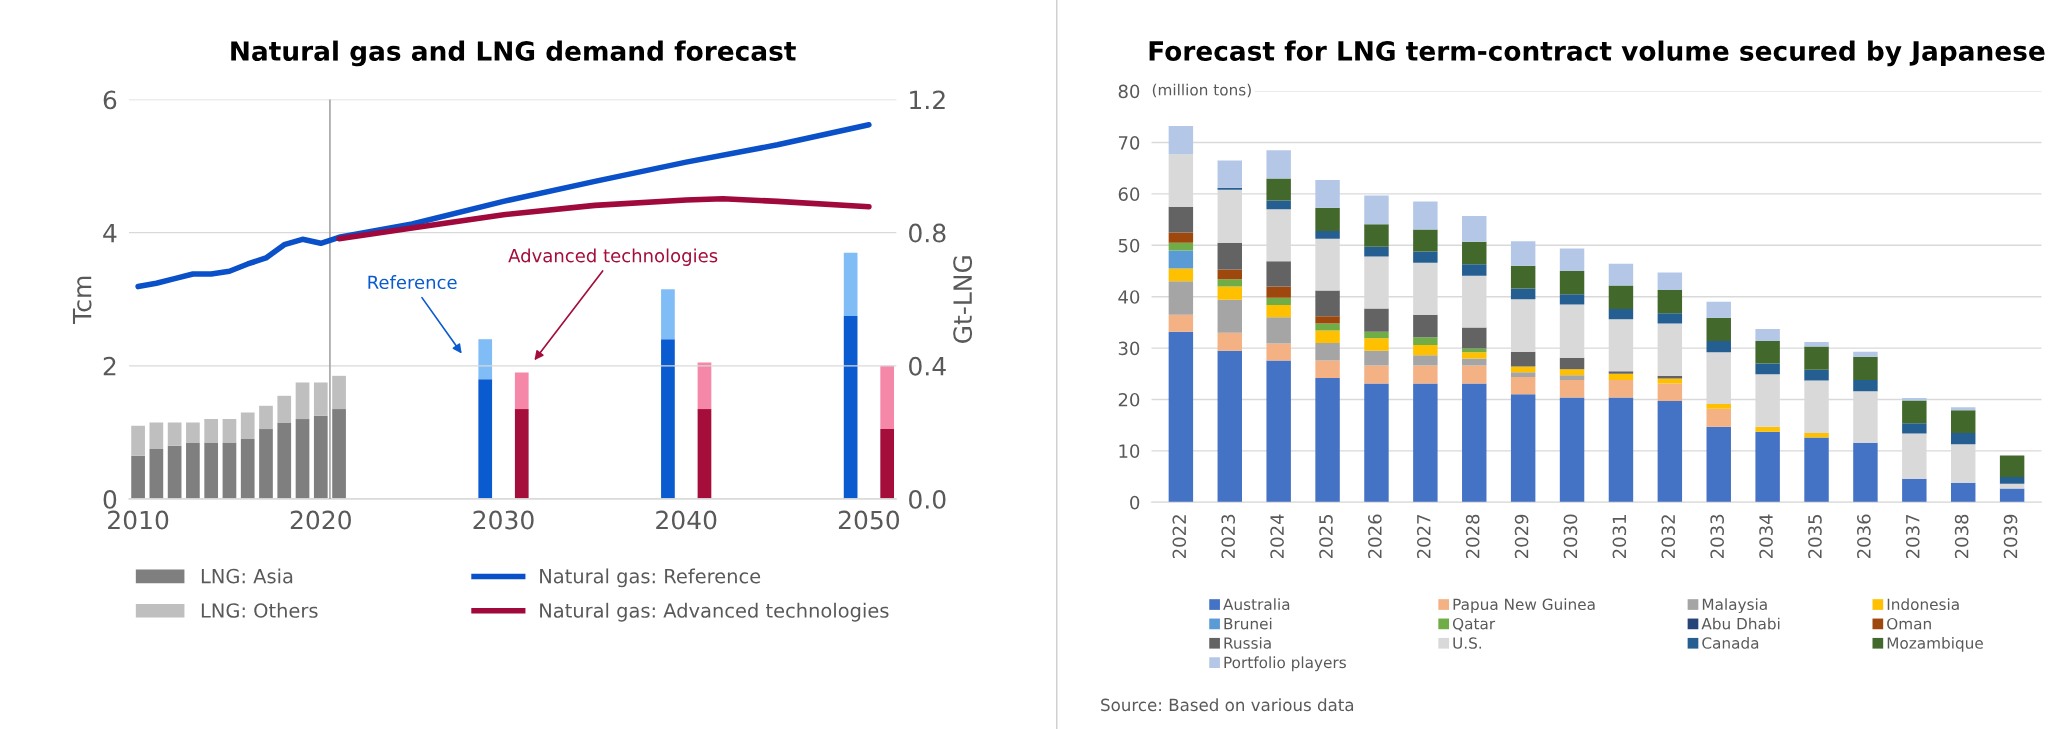 This screenshot has height=729, width=2060. What do you see at coordinates (1285, 664) in the screenshot?
I see `legend-label: Portfolio players` at bounding box center [1285, 664].